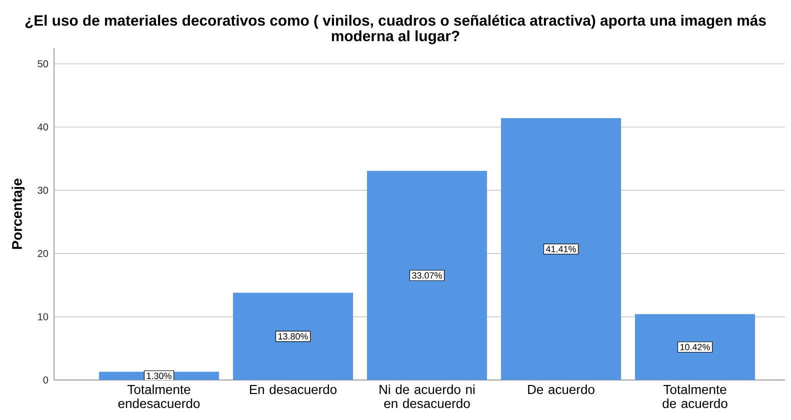 The height and width of the screenshot is (420, 791). I want to click on x-tick-label: En desacuerdo, so click(293, 389).